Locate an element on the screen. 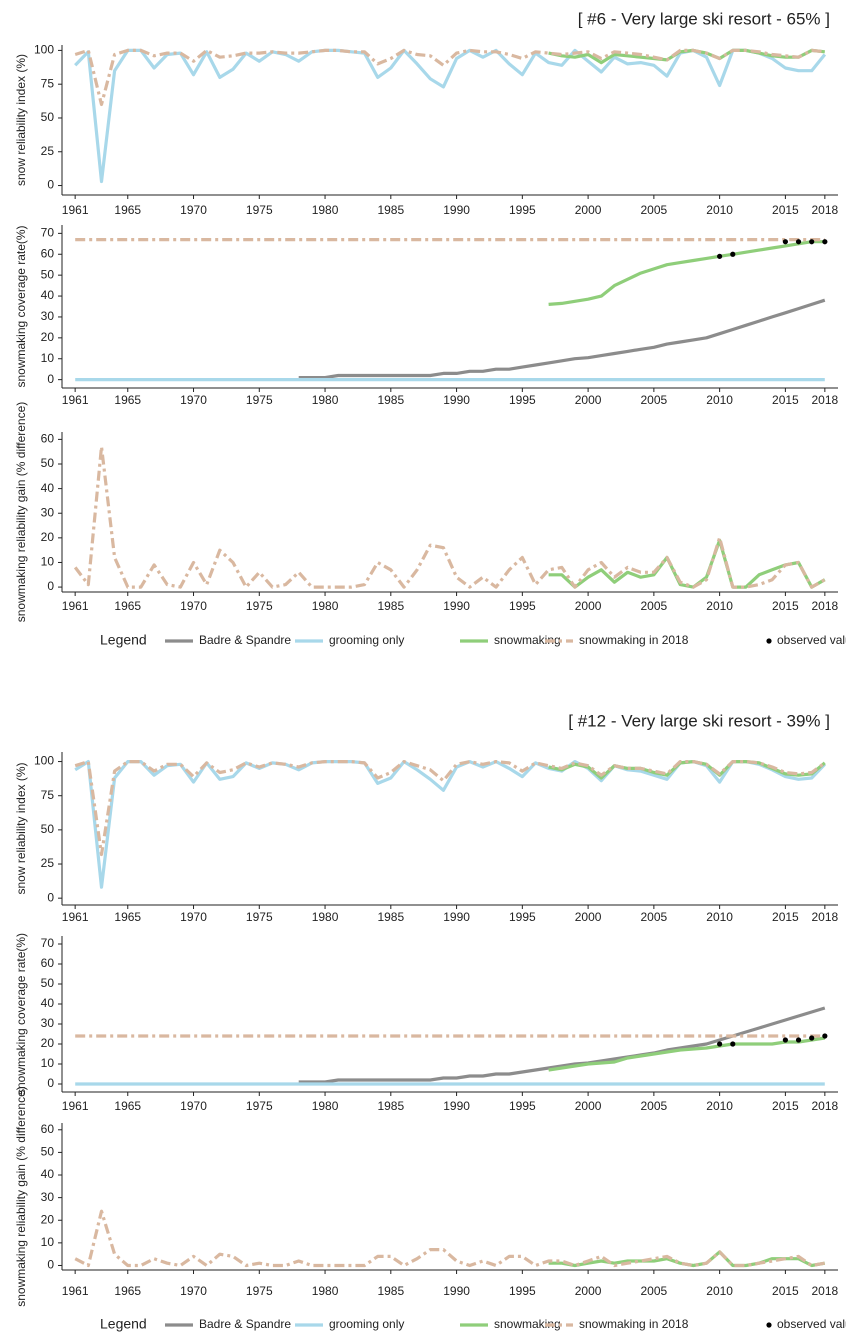 Image resolution: width=846 pixels, height=1333 pixels. legend-title: Legend is located at coordinates (123, 1324).